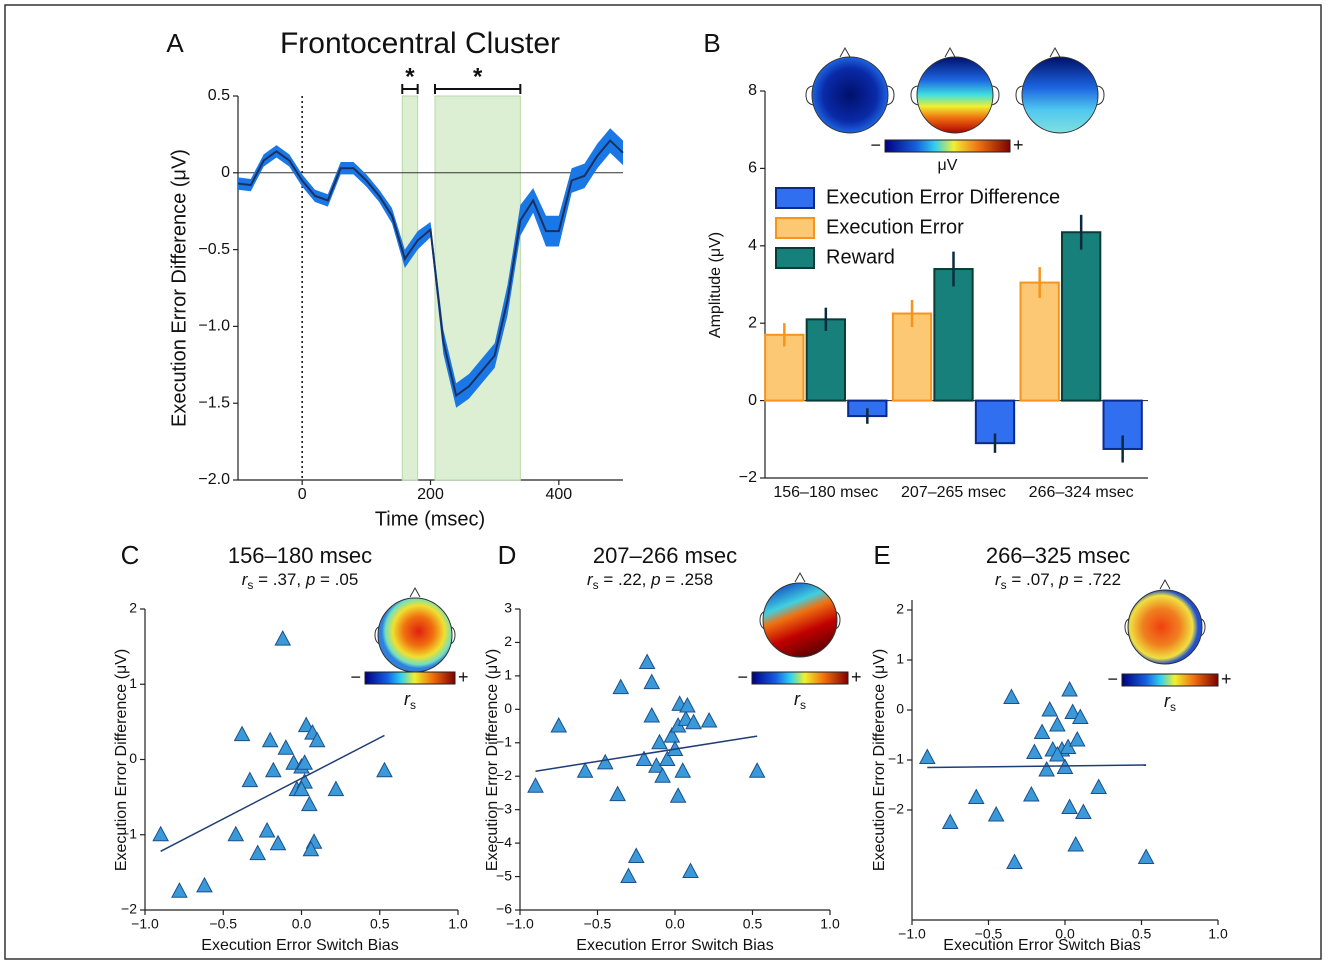 The height and width of the screenshot is (965, 1328). What do you see at coordinates (558, 494) in the screenshot?
I see `x-tick-label: 400` at bounding box center [558, 494].